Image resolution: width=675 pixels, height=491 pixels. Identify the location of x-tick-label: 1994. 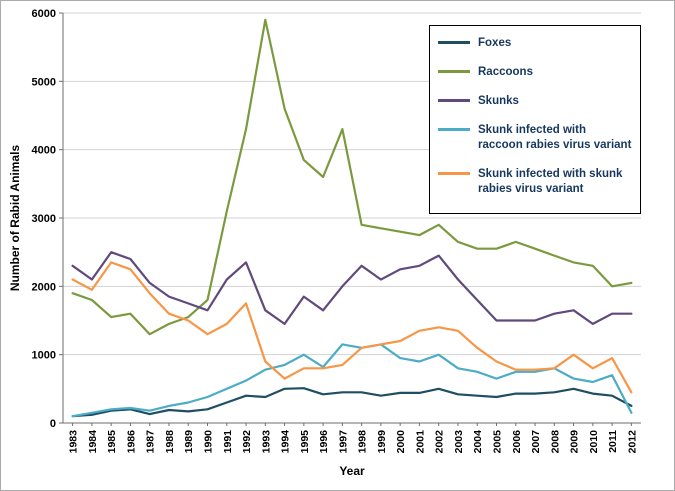
(286, 442).